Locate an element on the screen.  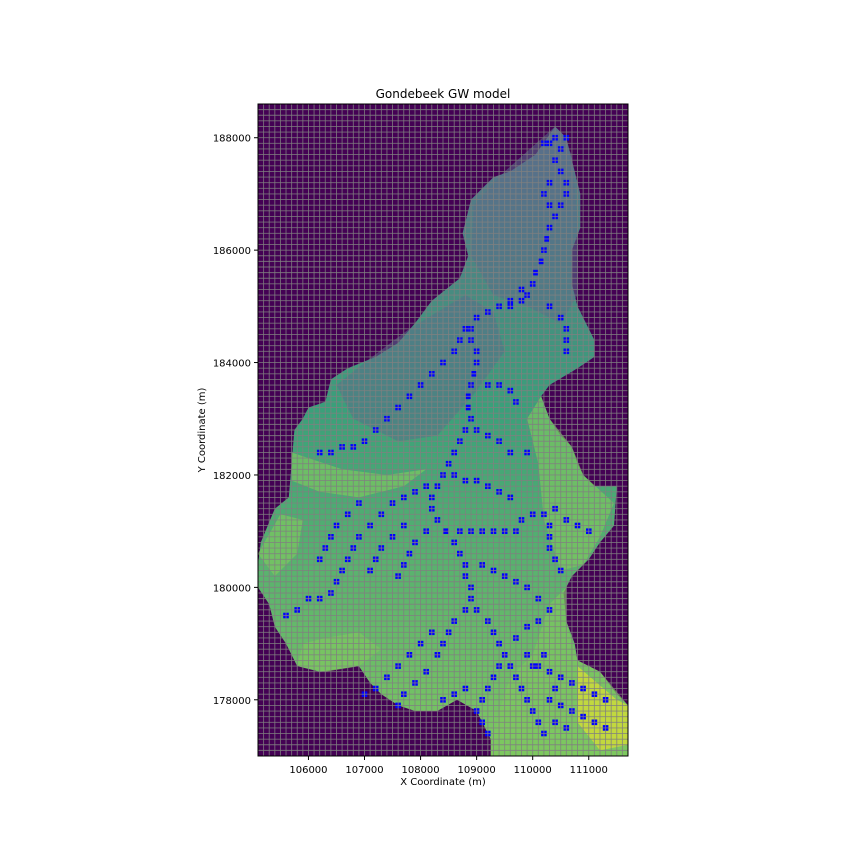
value-zone-high is located at coordinates (339, 652).